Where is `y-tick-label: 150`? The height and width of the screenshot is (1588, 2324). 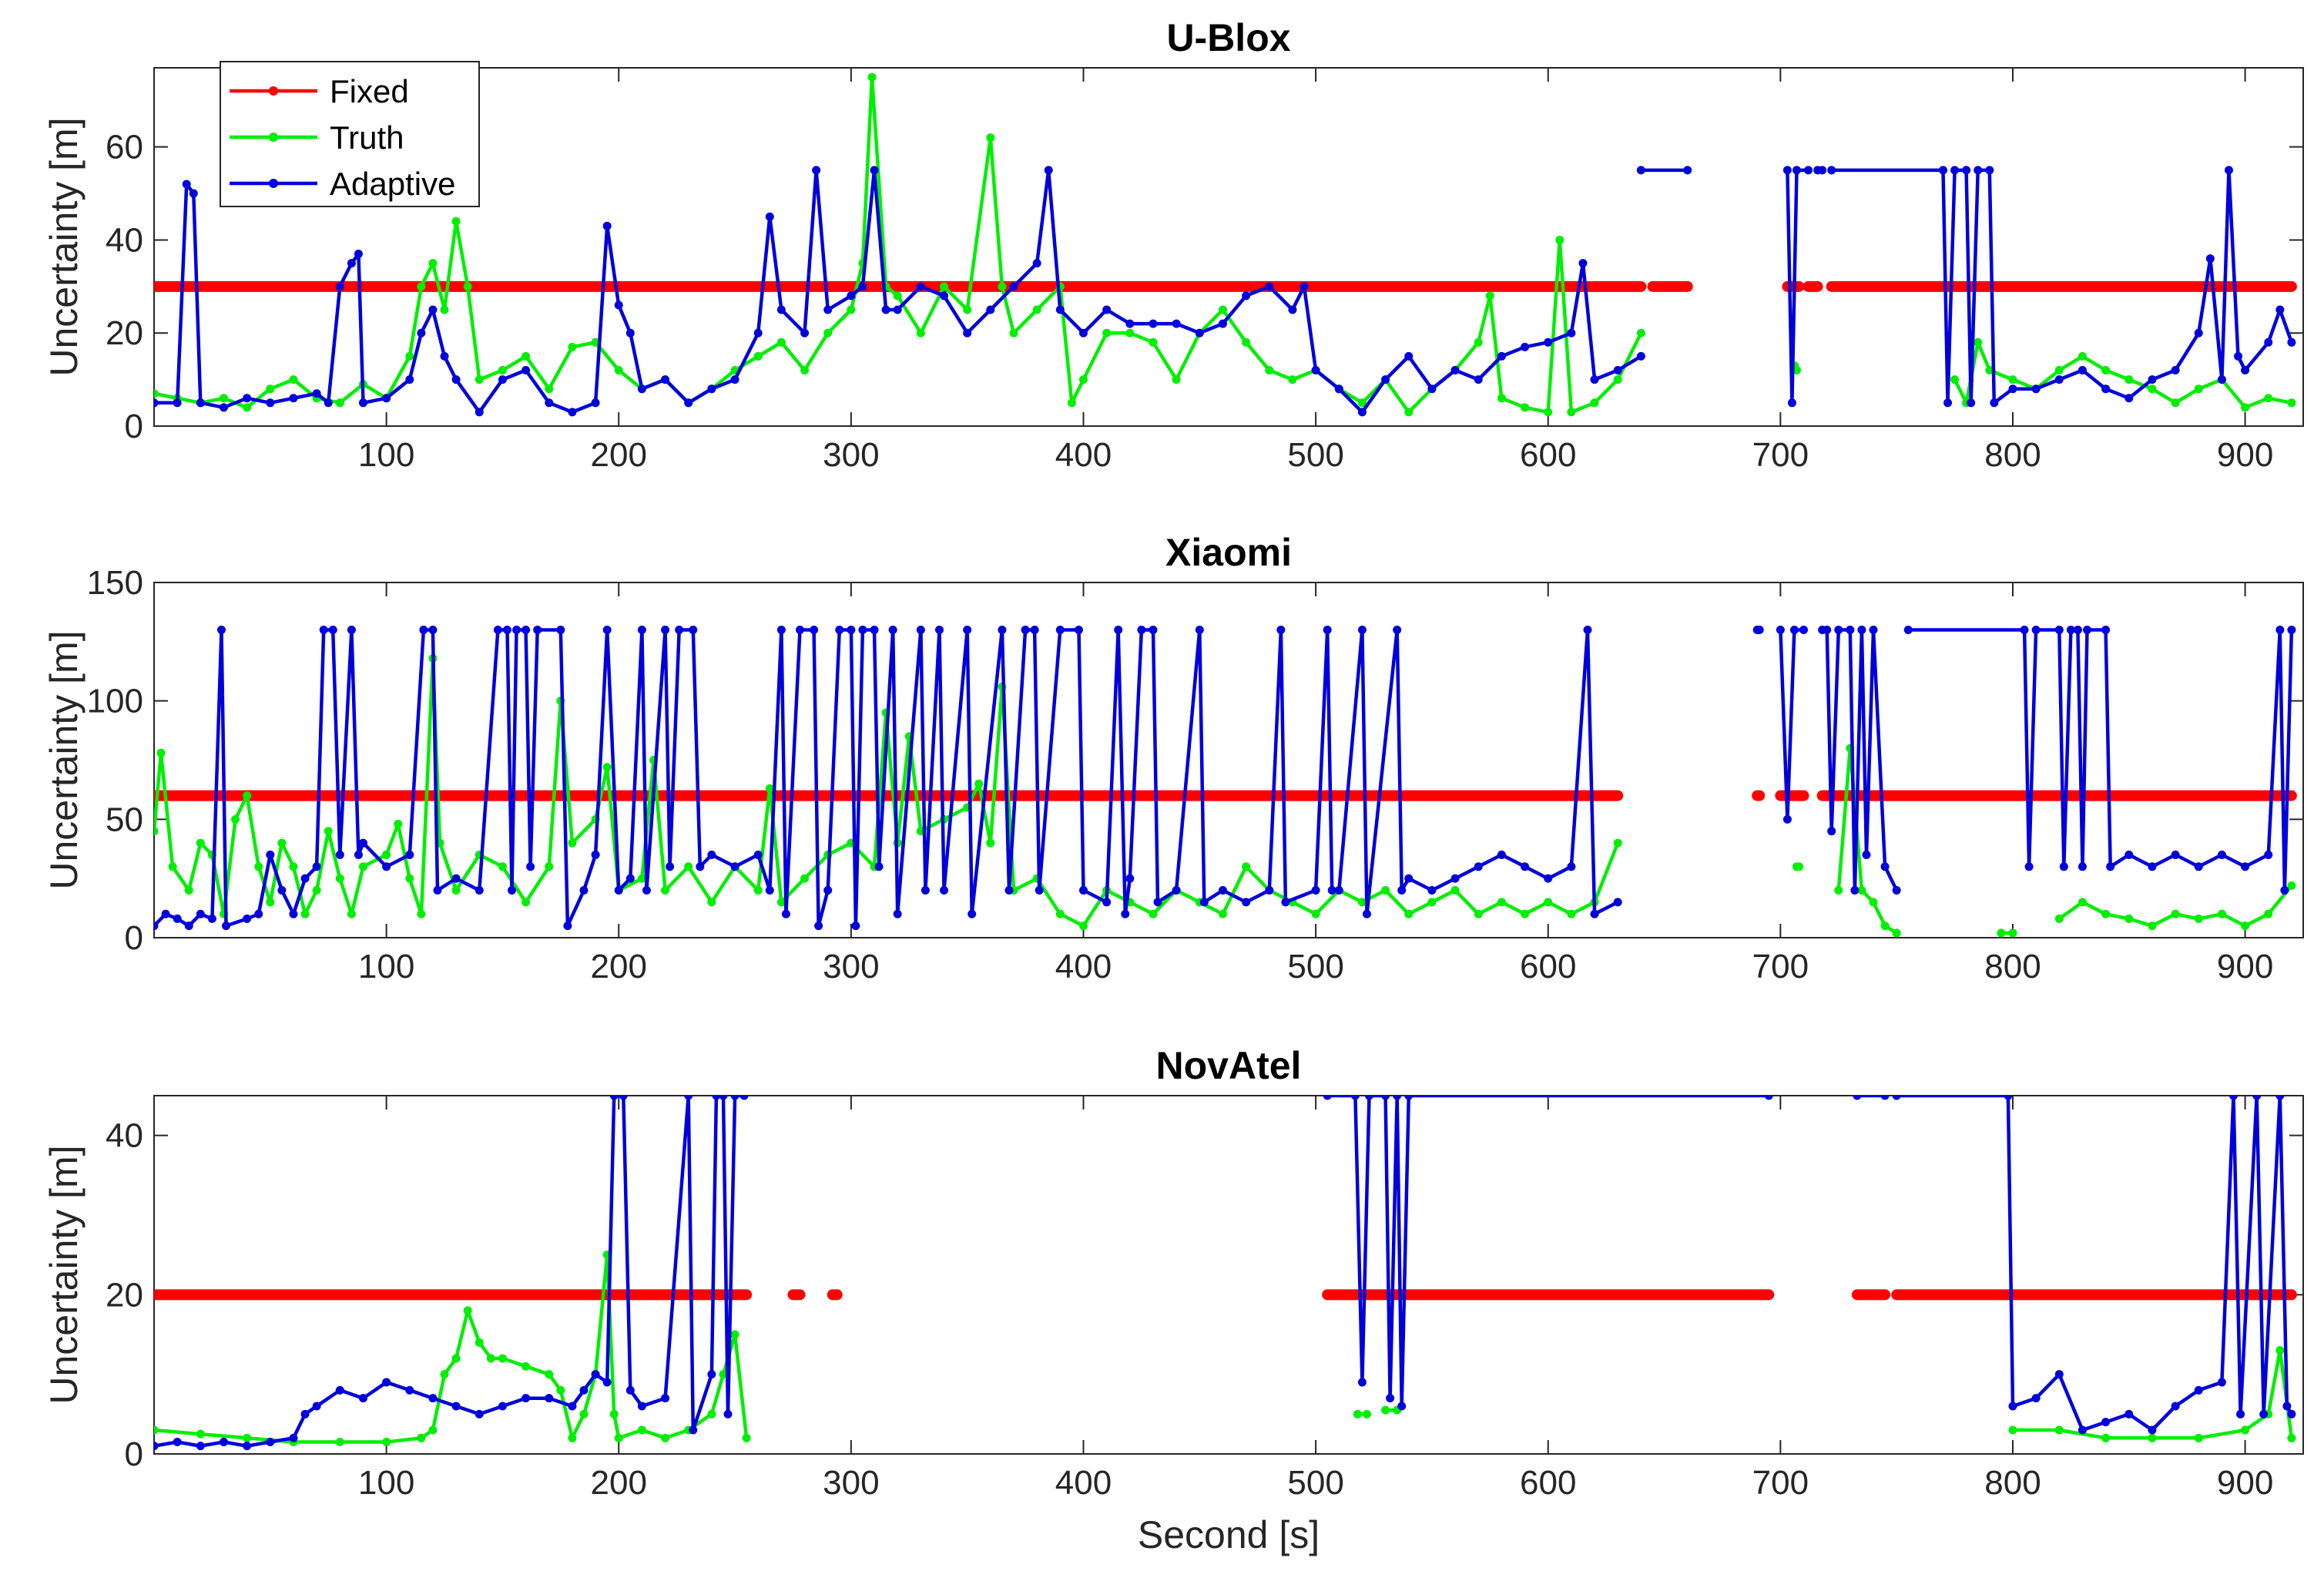
y-tick-label: 150 is located at coordinates (115, 583).